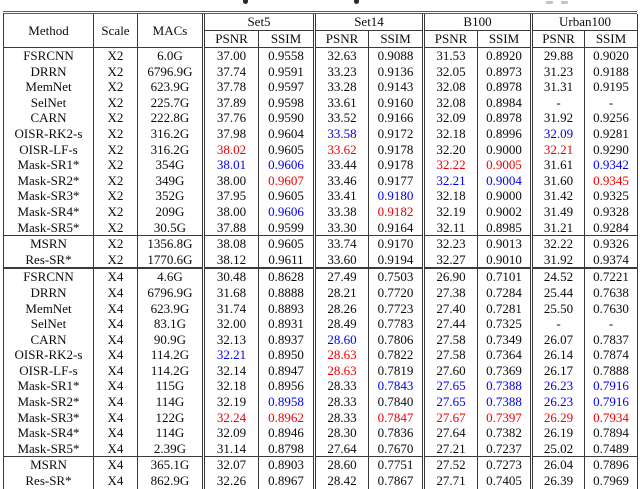 Image resolution: width=640 pixels, height=489 pixels. Describe the element at coordinates (286, 465) in the screenshot. I see `metric-cell: 0.8903` at that location.